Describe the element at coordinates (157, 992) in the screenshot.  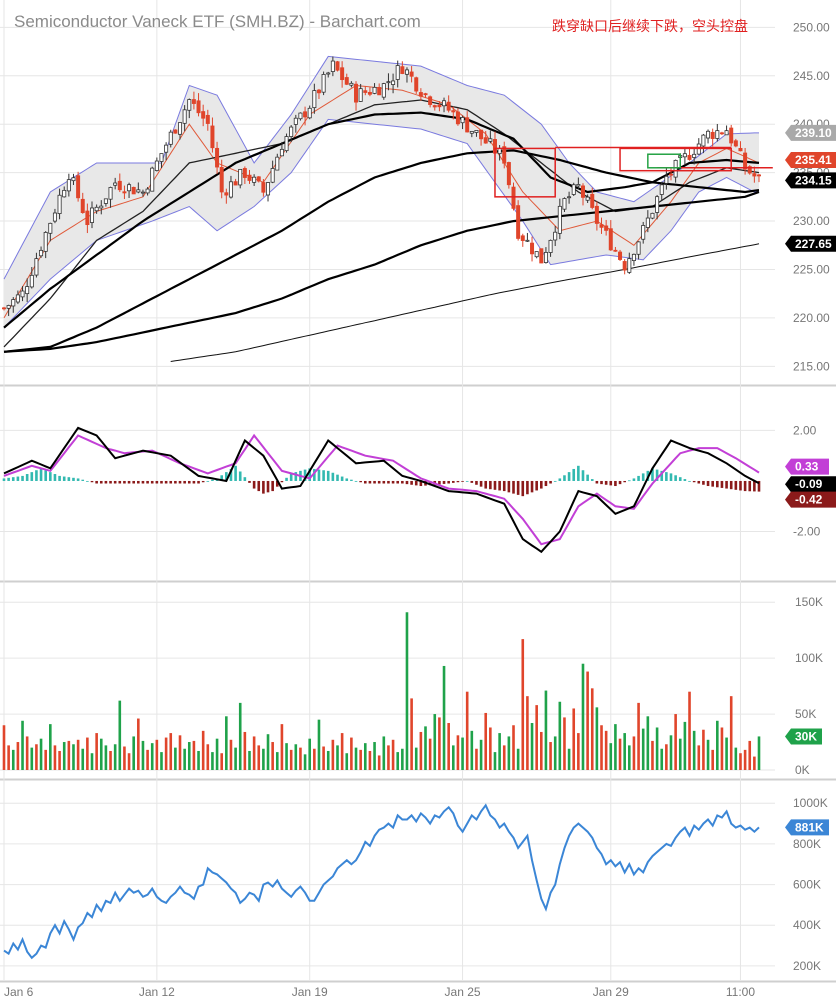
I see `x-axis-label: Jan 12` at that location.